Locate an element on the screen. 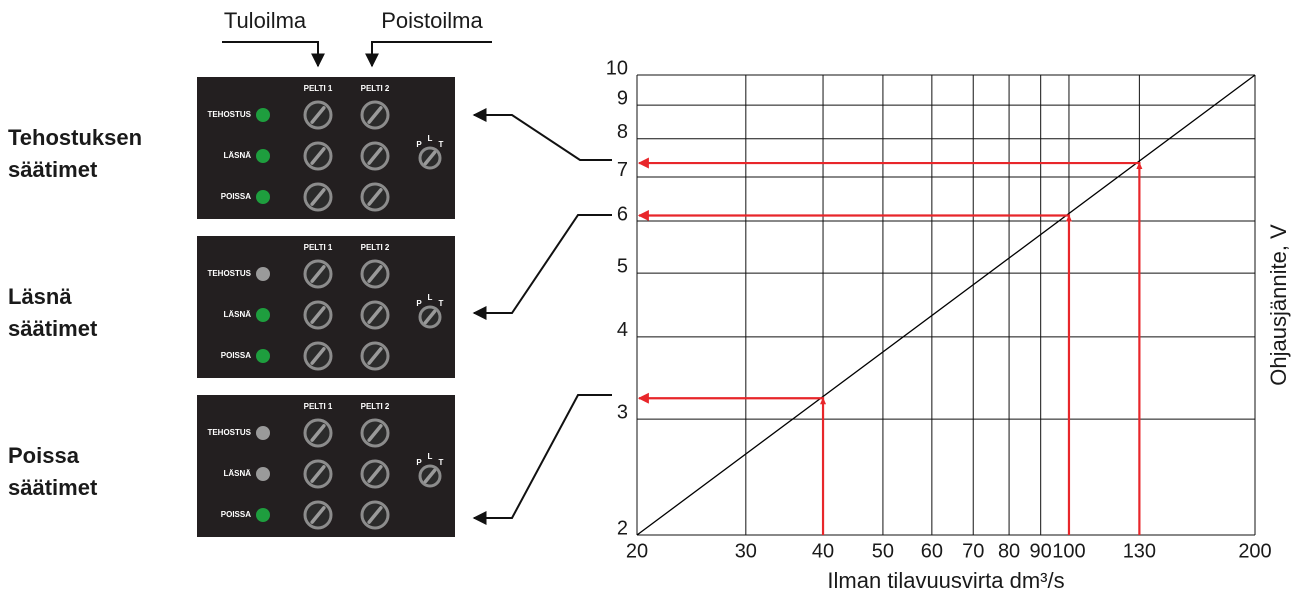 The image size is (1296, 596). x-tick-label: 80 is located at coordinates (1009, 551).